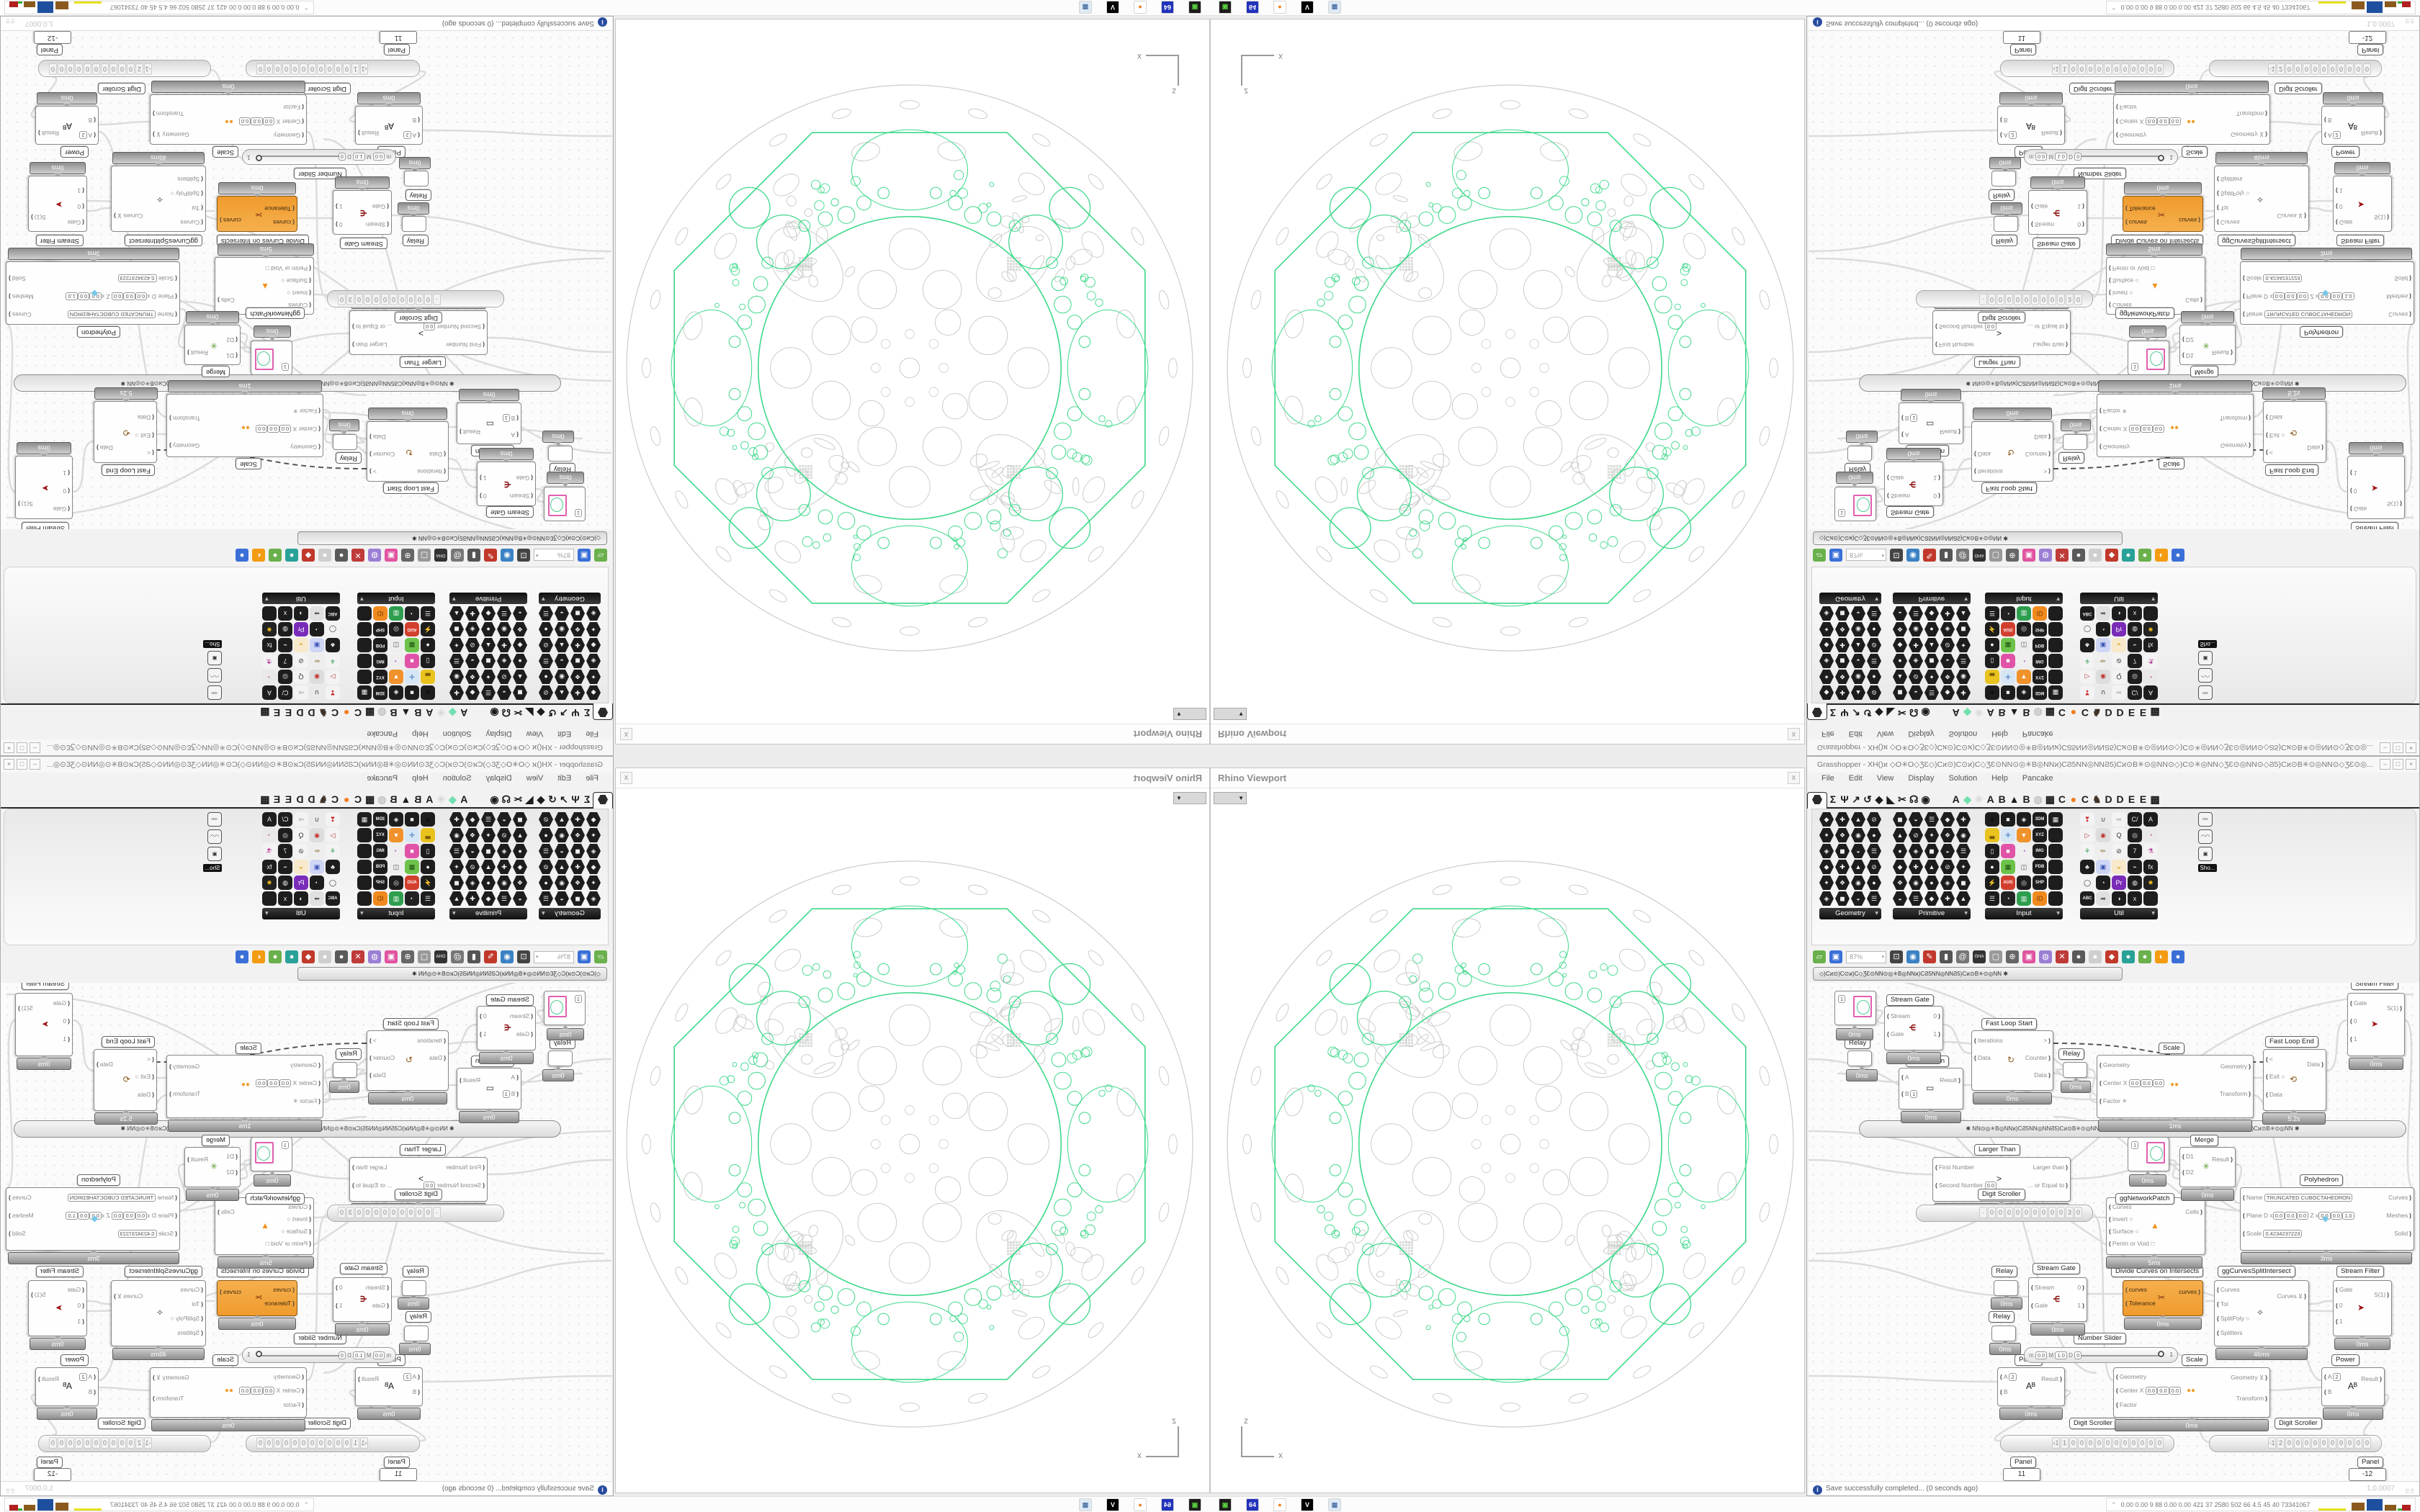 This screenshot has width=2420, height=1512. Describe the element at coordinates (2144, 555) in the screenshot. I see `toolbar-icon-18: ●` at that location.